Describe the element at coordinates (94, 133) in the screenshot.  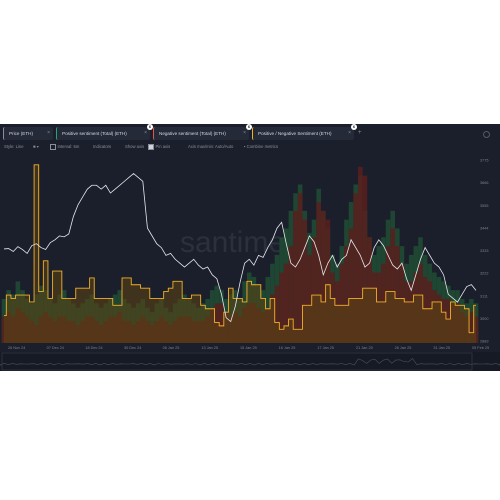
I see `tab-positive-label: Positive sentiment (Total) (ETH)` at that location.